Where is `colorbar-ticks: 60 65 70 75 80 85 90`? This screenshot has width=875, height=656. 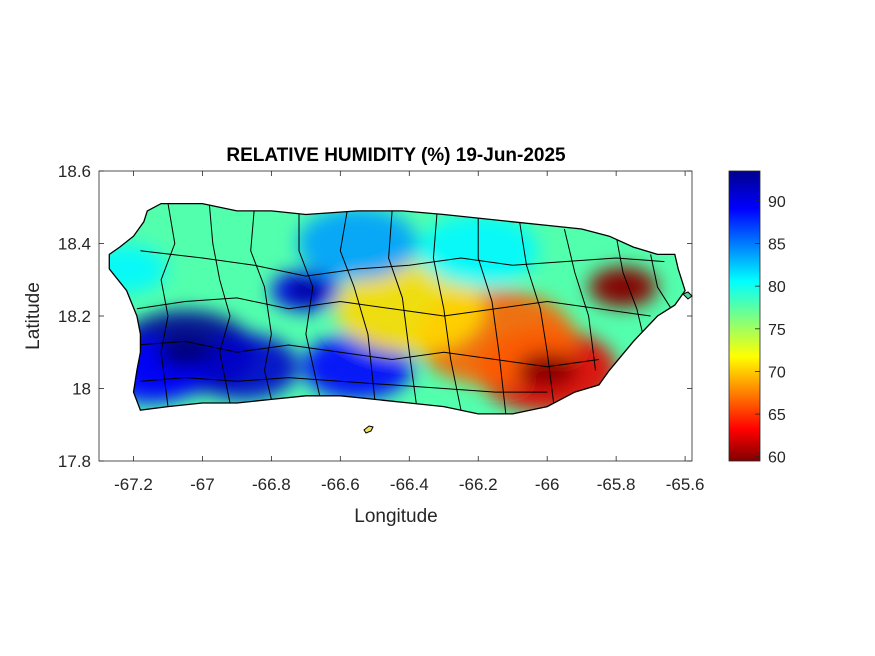 colorbar-ticks: 60 65 70 75 80 85 90 is located at coordinates (770, 330).